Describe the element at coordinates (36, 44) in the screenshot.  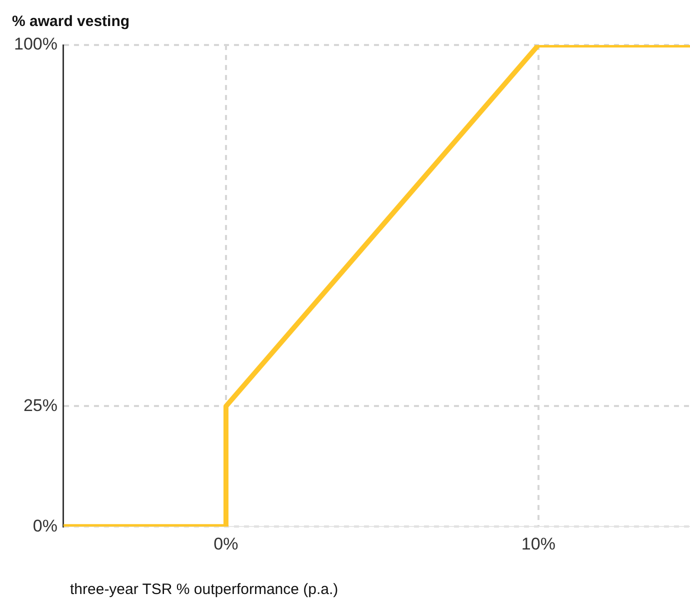
I see `y-tick-label: 100%` at that location.